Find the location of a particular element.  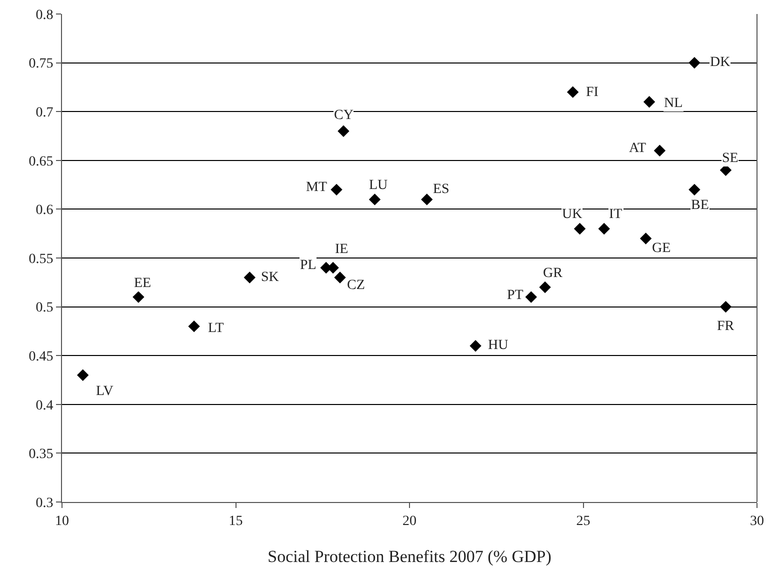

annotation: FI is located at coordinates (592, 92).